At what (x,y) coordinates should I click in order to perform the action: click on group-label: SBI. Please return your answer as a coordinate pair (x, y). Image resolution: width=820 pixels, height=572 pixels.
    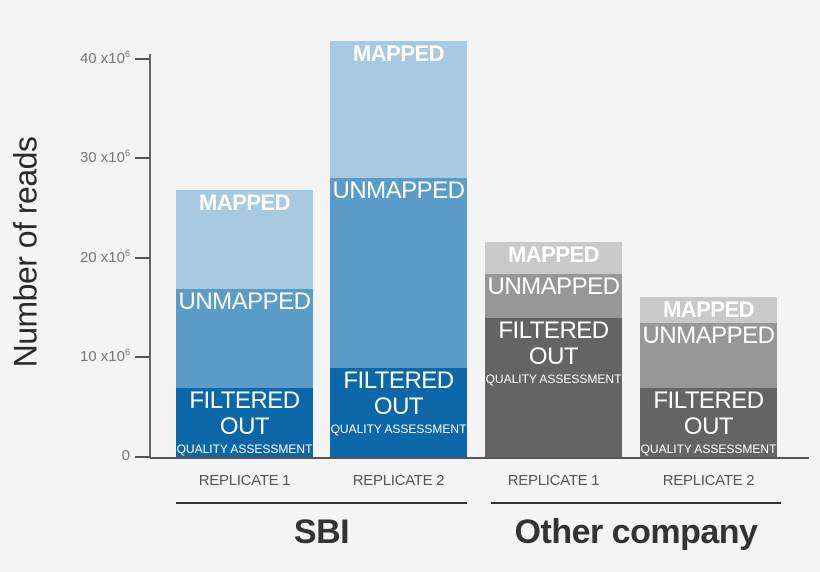
    Looking at the image, I should click on (321, 532).